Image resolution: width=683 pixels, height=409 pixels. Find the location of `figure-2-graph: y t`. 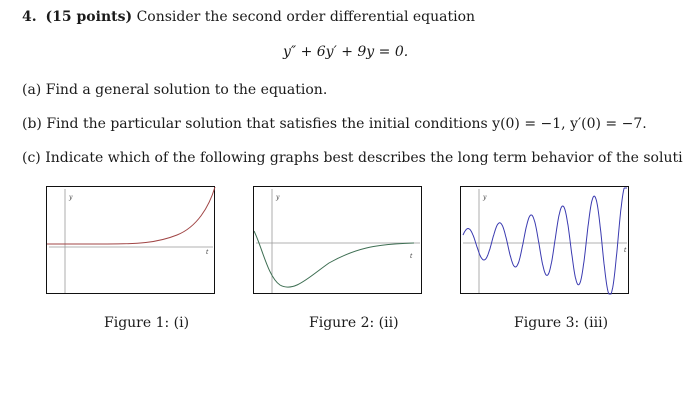

figure-2-graph: y t is located at coordinates (337, 240).